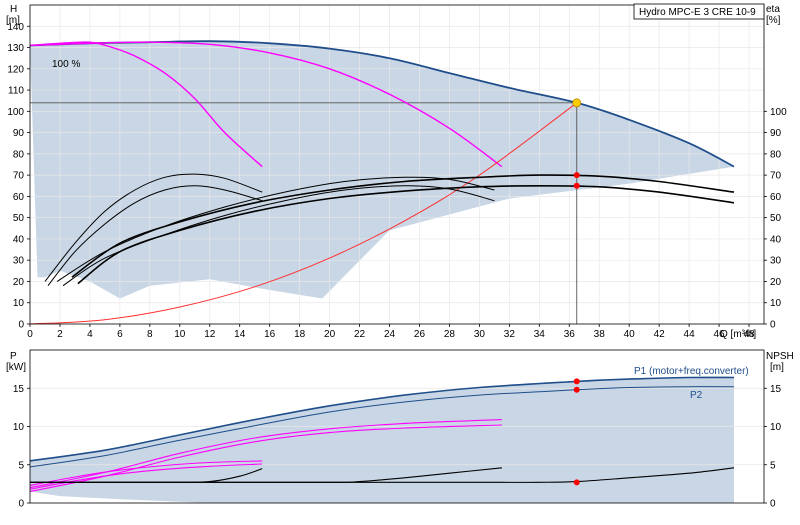  What do you see at coordinates (150, 334) in the screenshot?
I see `x-tick-label: 8` at bounding box center [150, 334].